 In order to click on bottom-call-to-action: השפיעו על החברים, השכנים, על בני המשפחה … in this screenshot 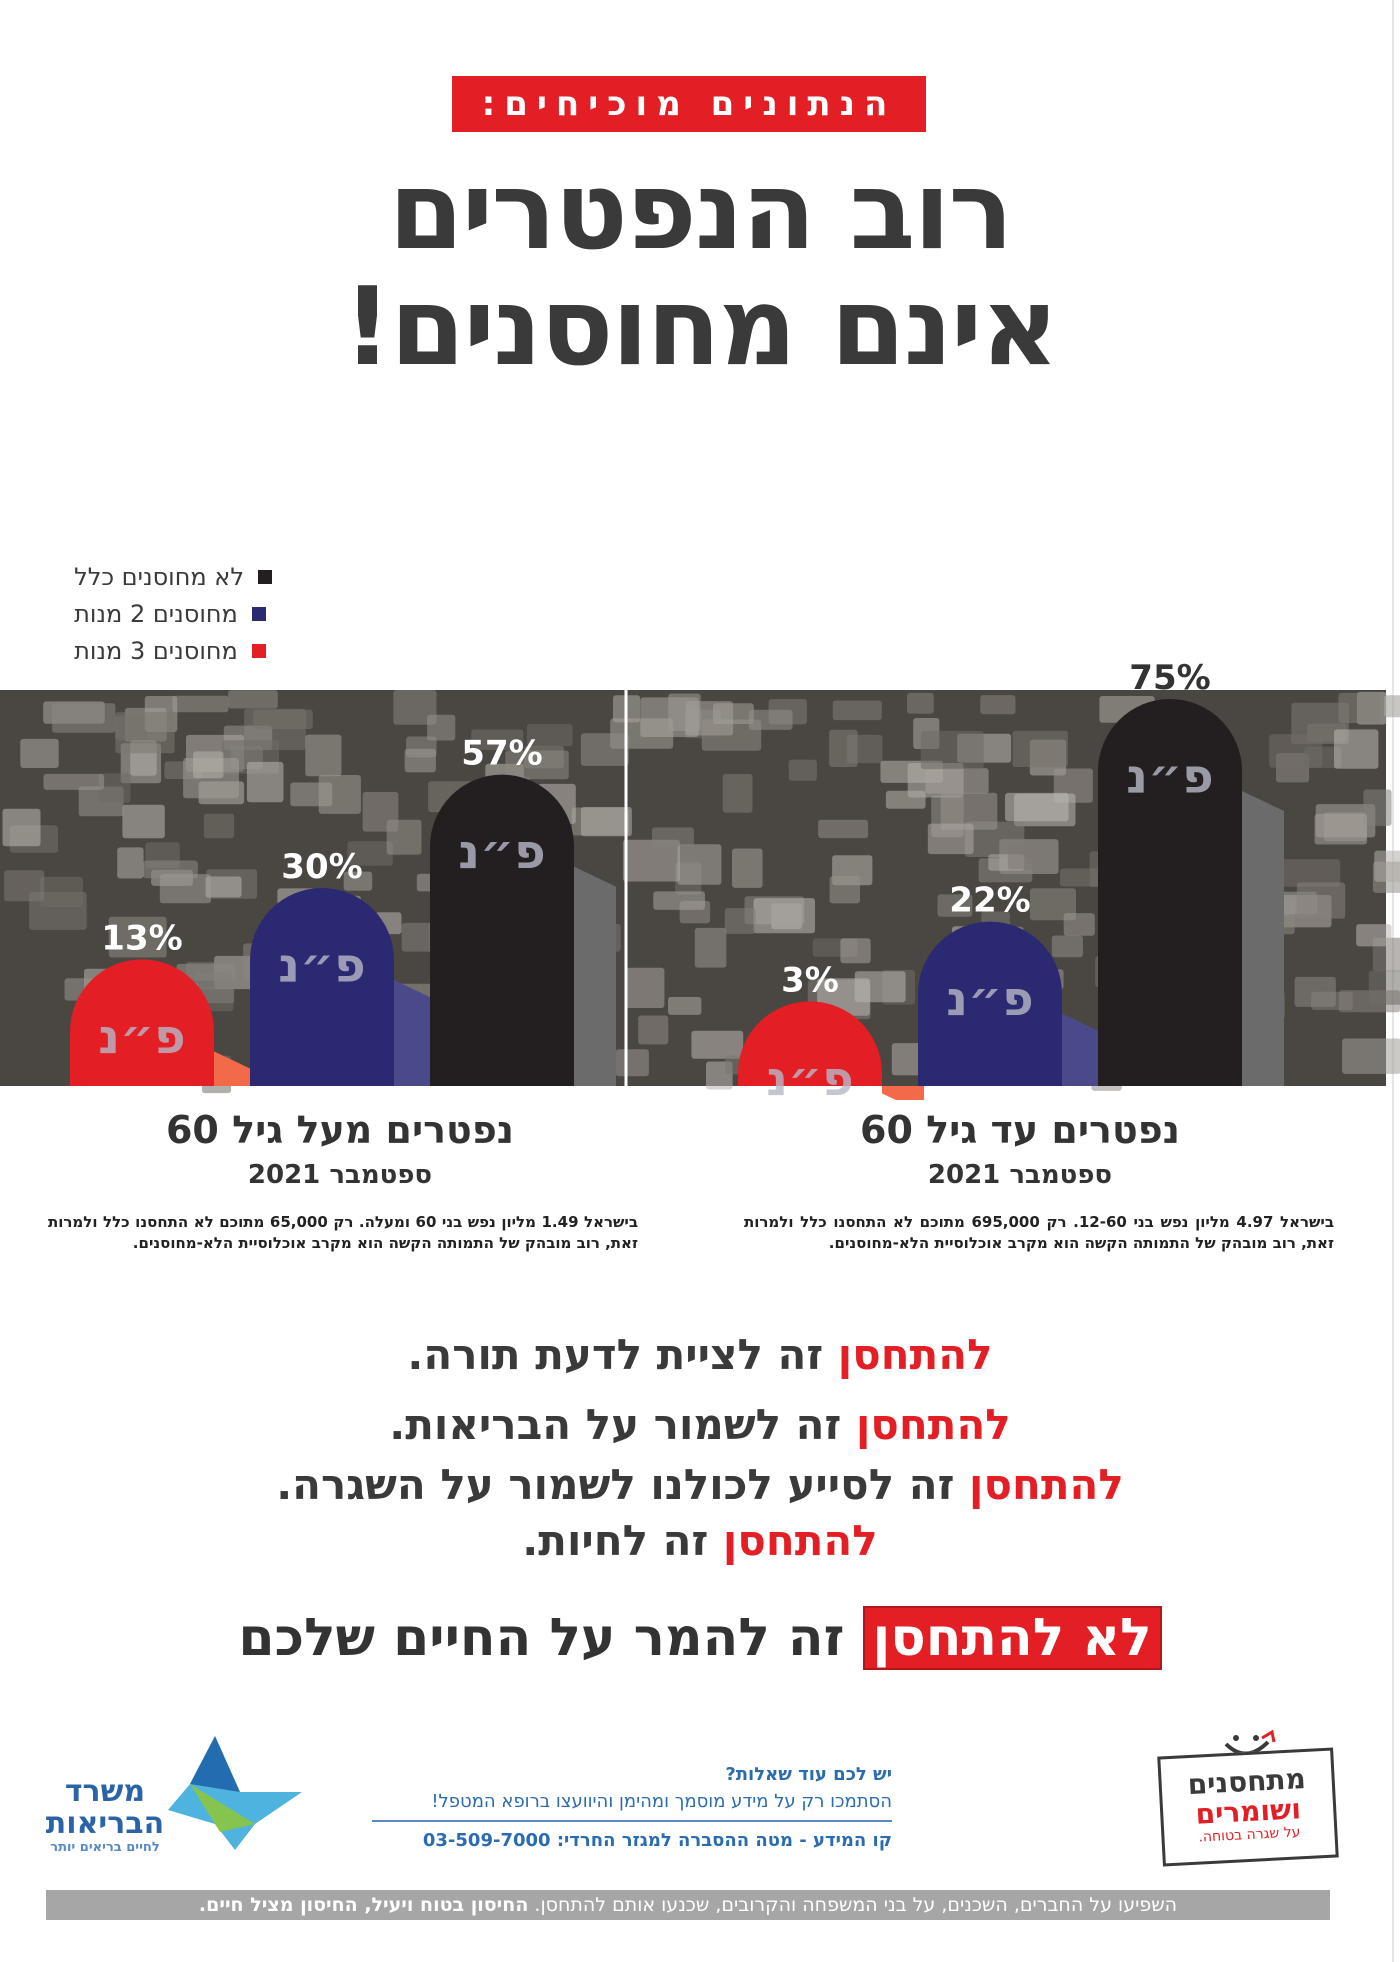, I will do `click(688, 1905)`.